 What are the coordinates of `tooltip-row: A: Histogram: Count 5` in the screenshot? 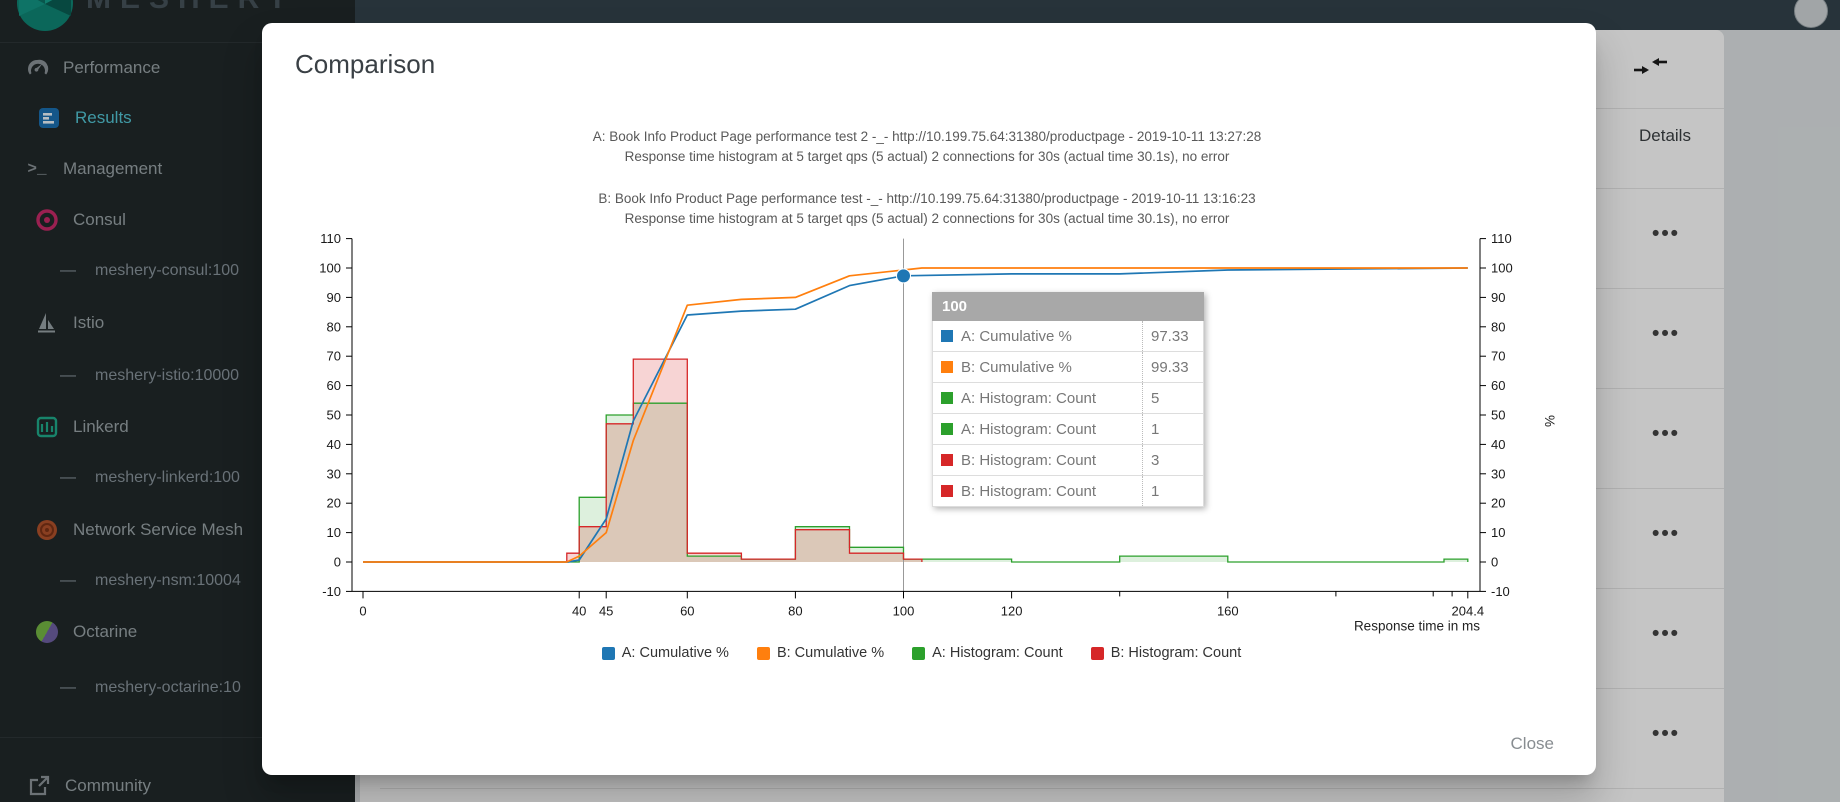 It's located at (1068, 398).